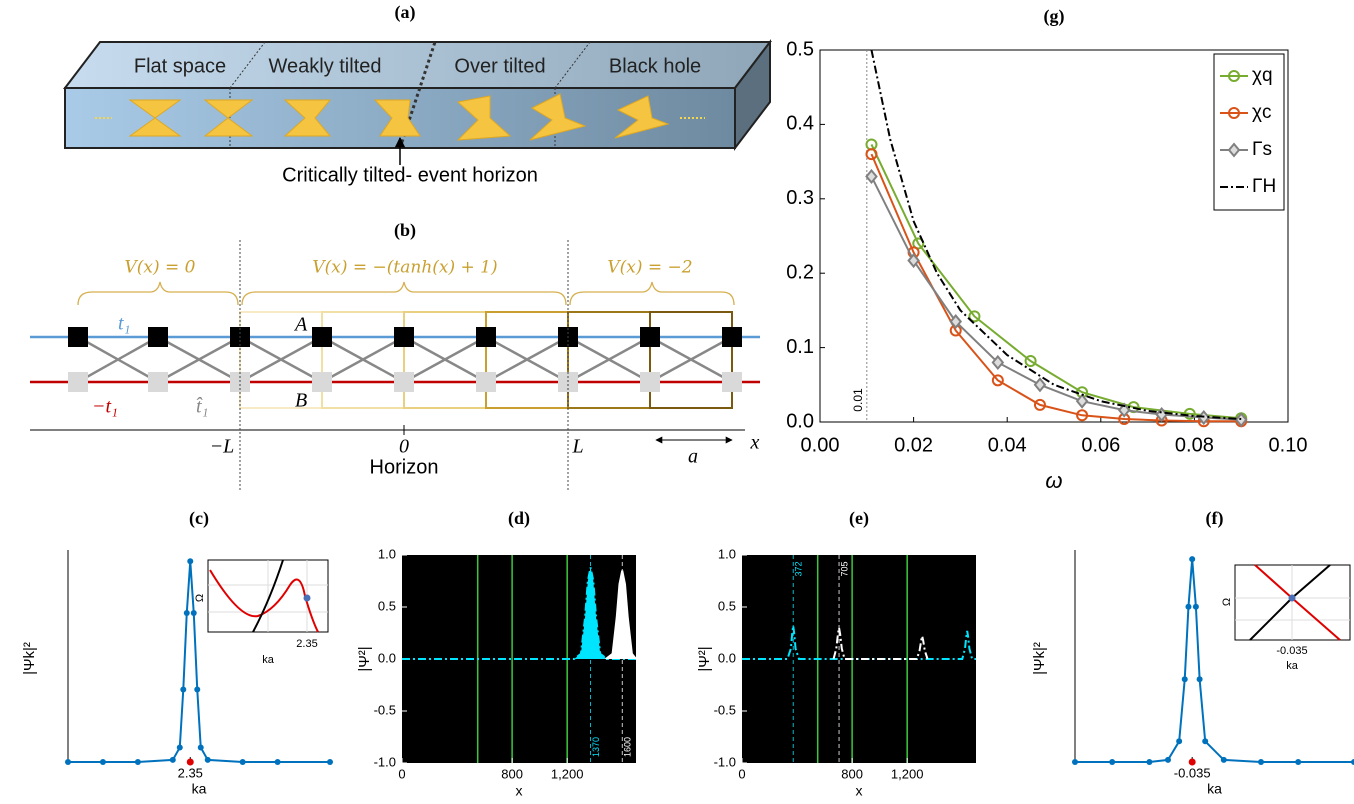  What do you see at coordinates (858, 400) in the screenshot?
I see `reference-label: 0.01` at bounding box center [858, 400].